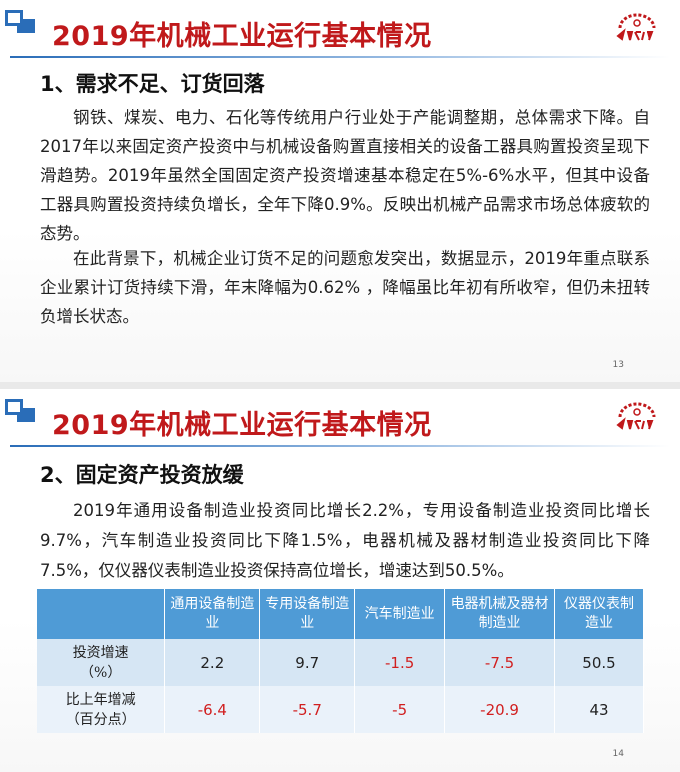 The height and width of the screenshot is (772, 680). What do you see at coordinates (307, 709) in the screenshot?
I see `table-cell: -5.7` at bounding box center [307, 709].